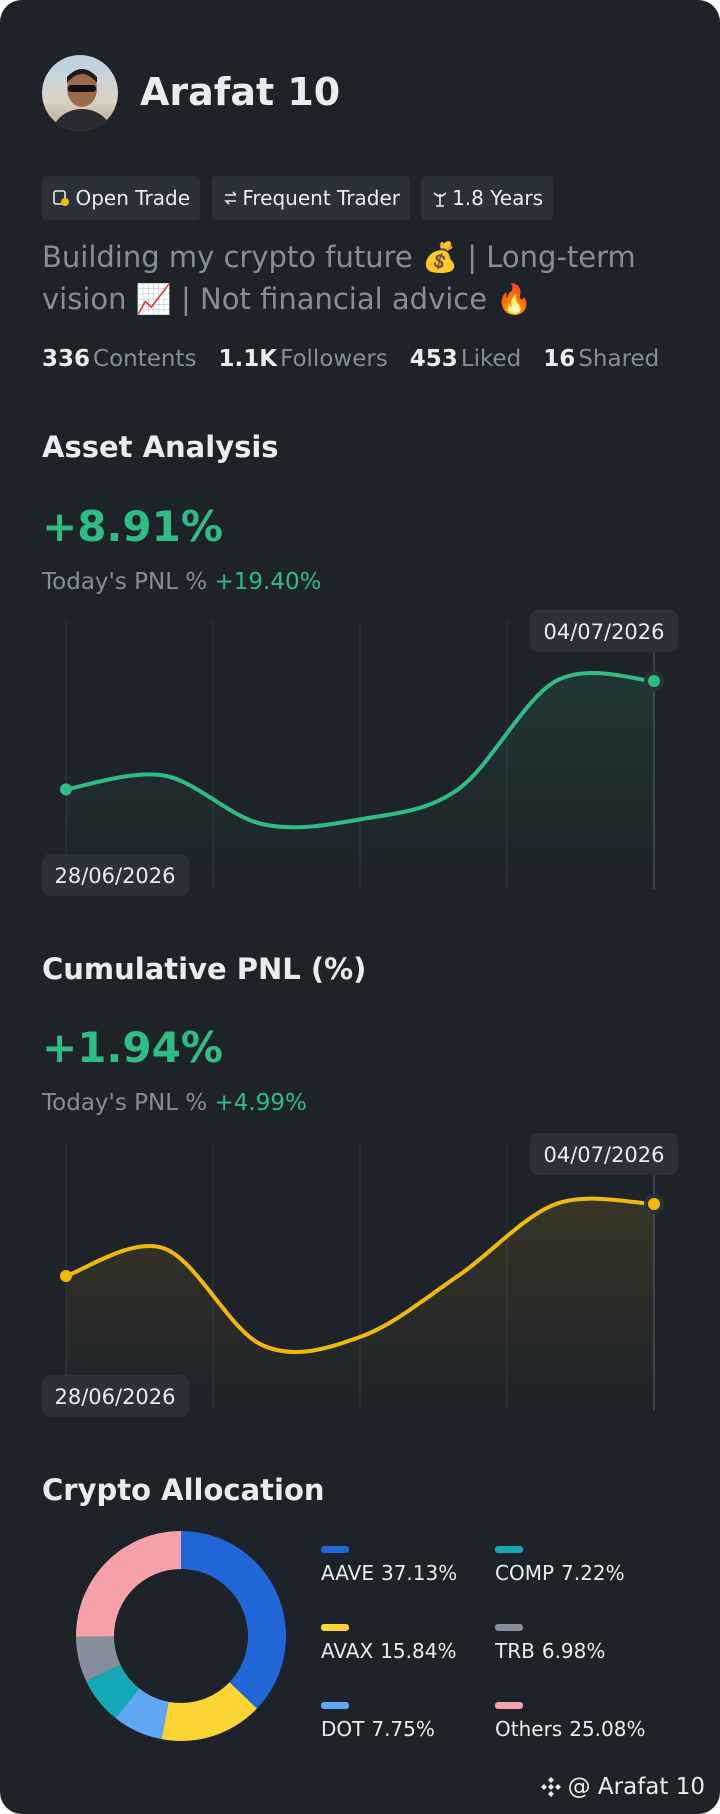 The width and height of the screenshot is (720, 1814). What do you see at coordinates (636, 1787) in the screenshot?
I see `footer-handle: @ Arafat 10` at bounding box center [636, 1787].